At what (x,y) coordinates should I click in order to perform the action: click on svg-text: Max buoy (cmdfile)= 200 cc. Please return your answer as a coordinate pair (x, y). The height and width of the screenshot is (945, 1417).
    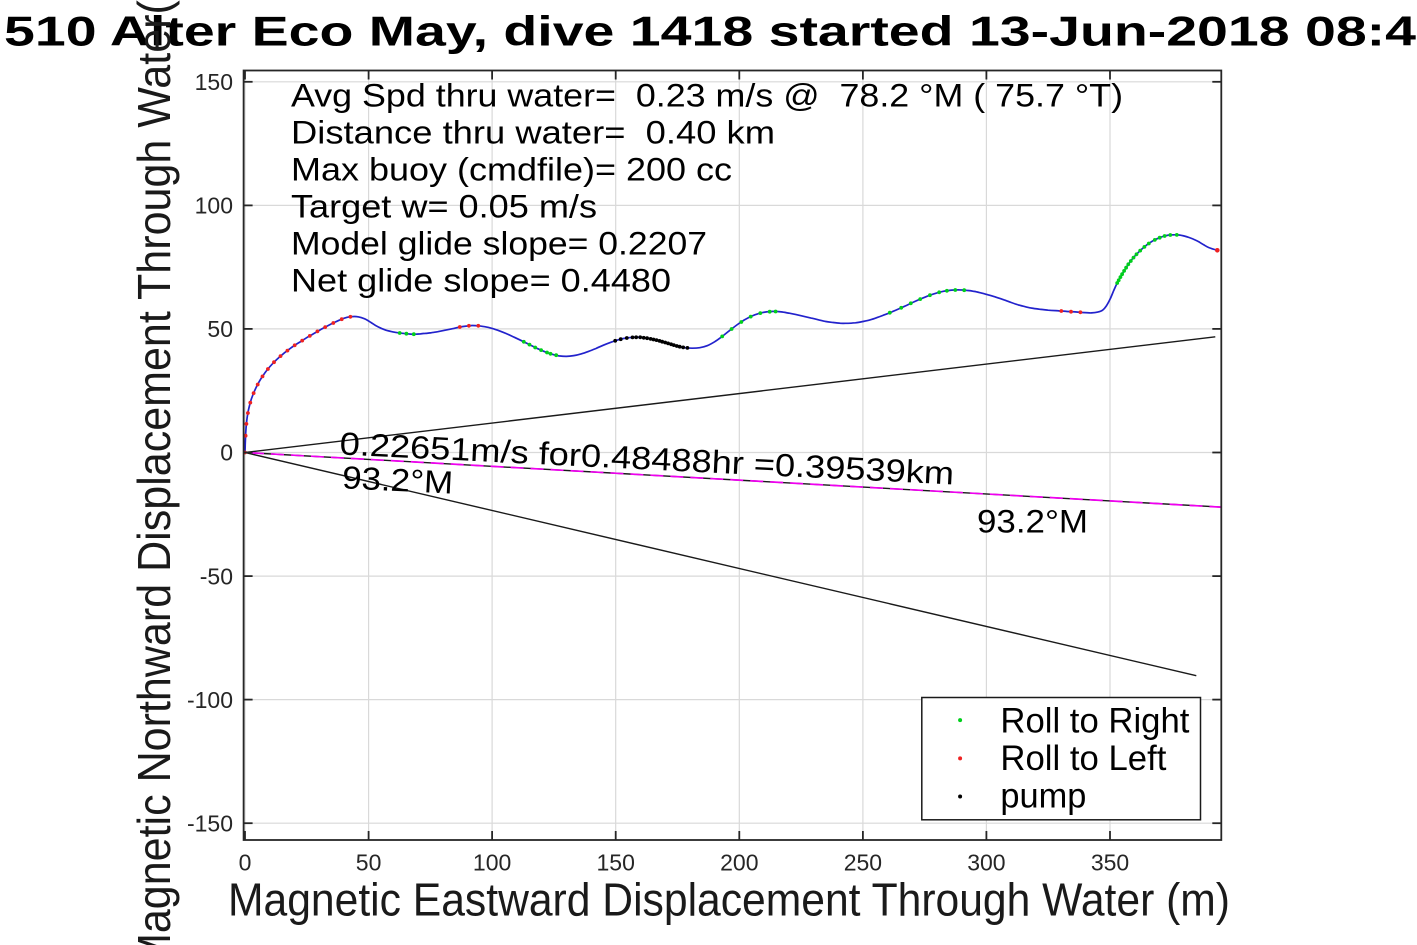
    Looking at the image, I should click on (511, 170).